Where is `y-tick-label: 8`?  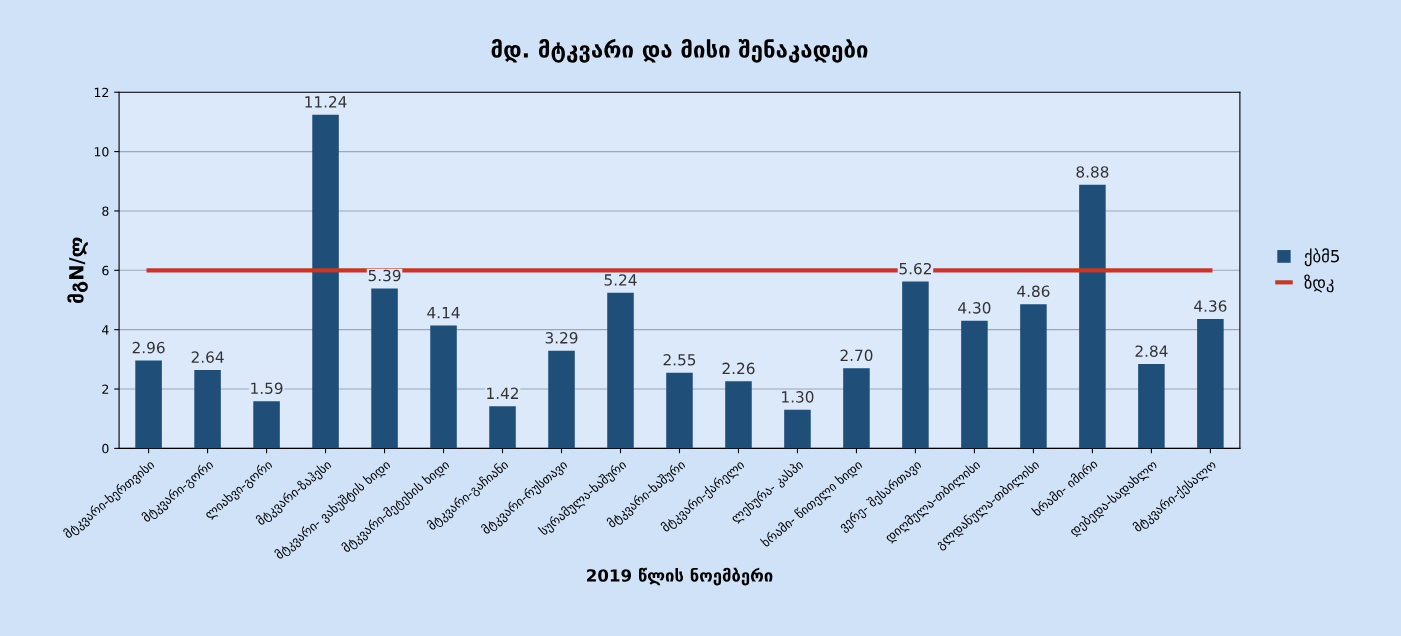 y-tick-label: 8 is located at coordinates (105, 211).